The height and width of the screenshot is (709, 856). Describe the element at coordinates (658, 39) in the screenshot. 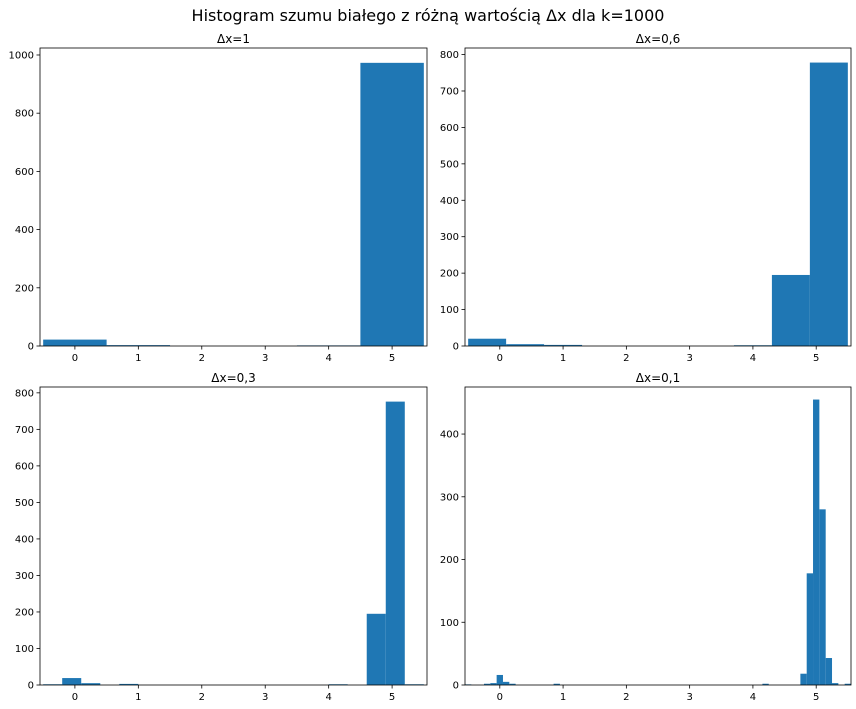

I see `subplot-title: Δx=0,6` at that location.